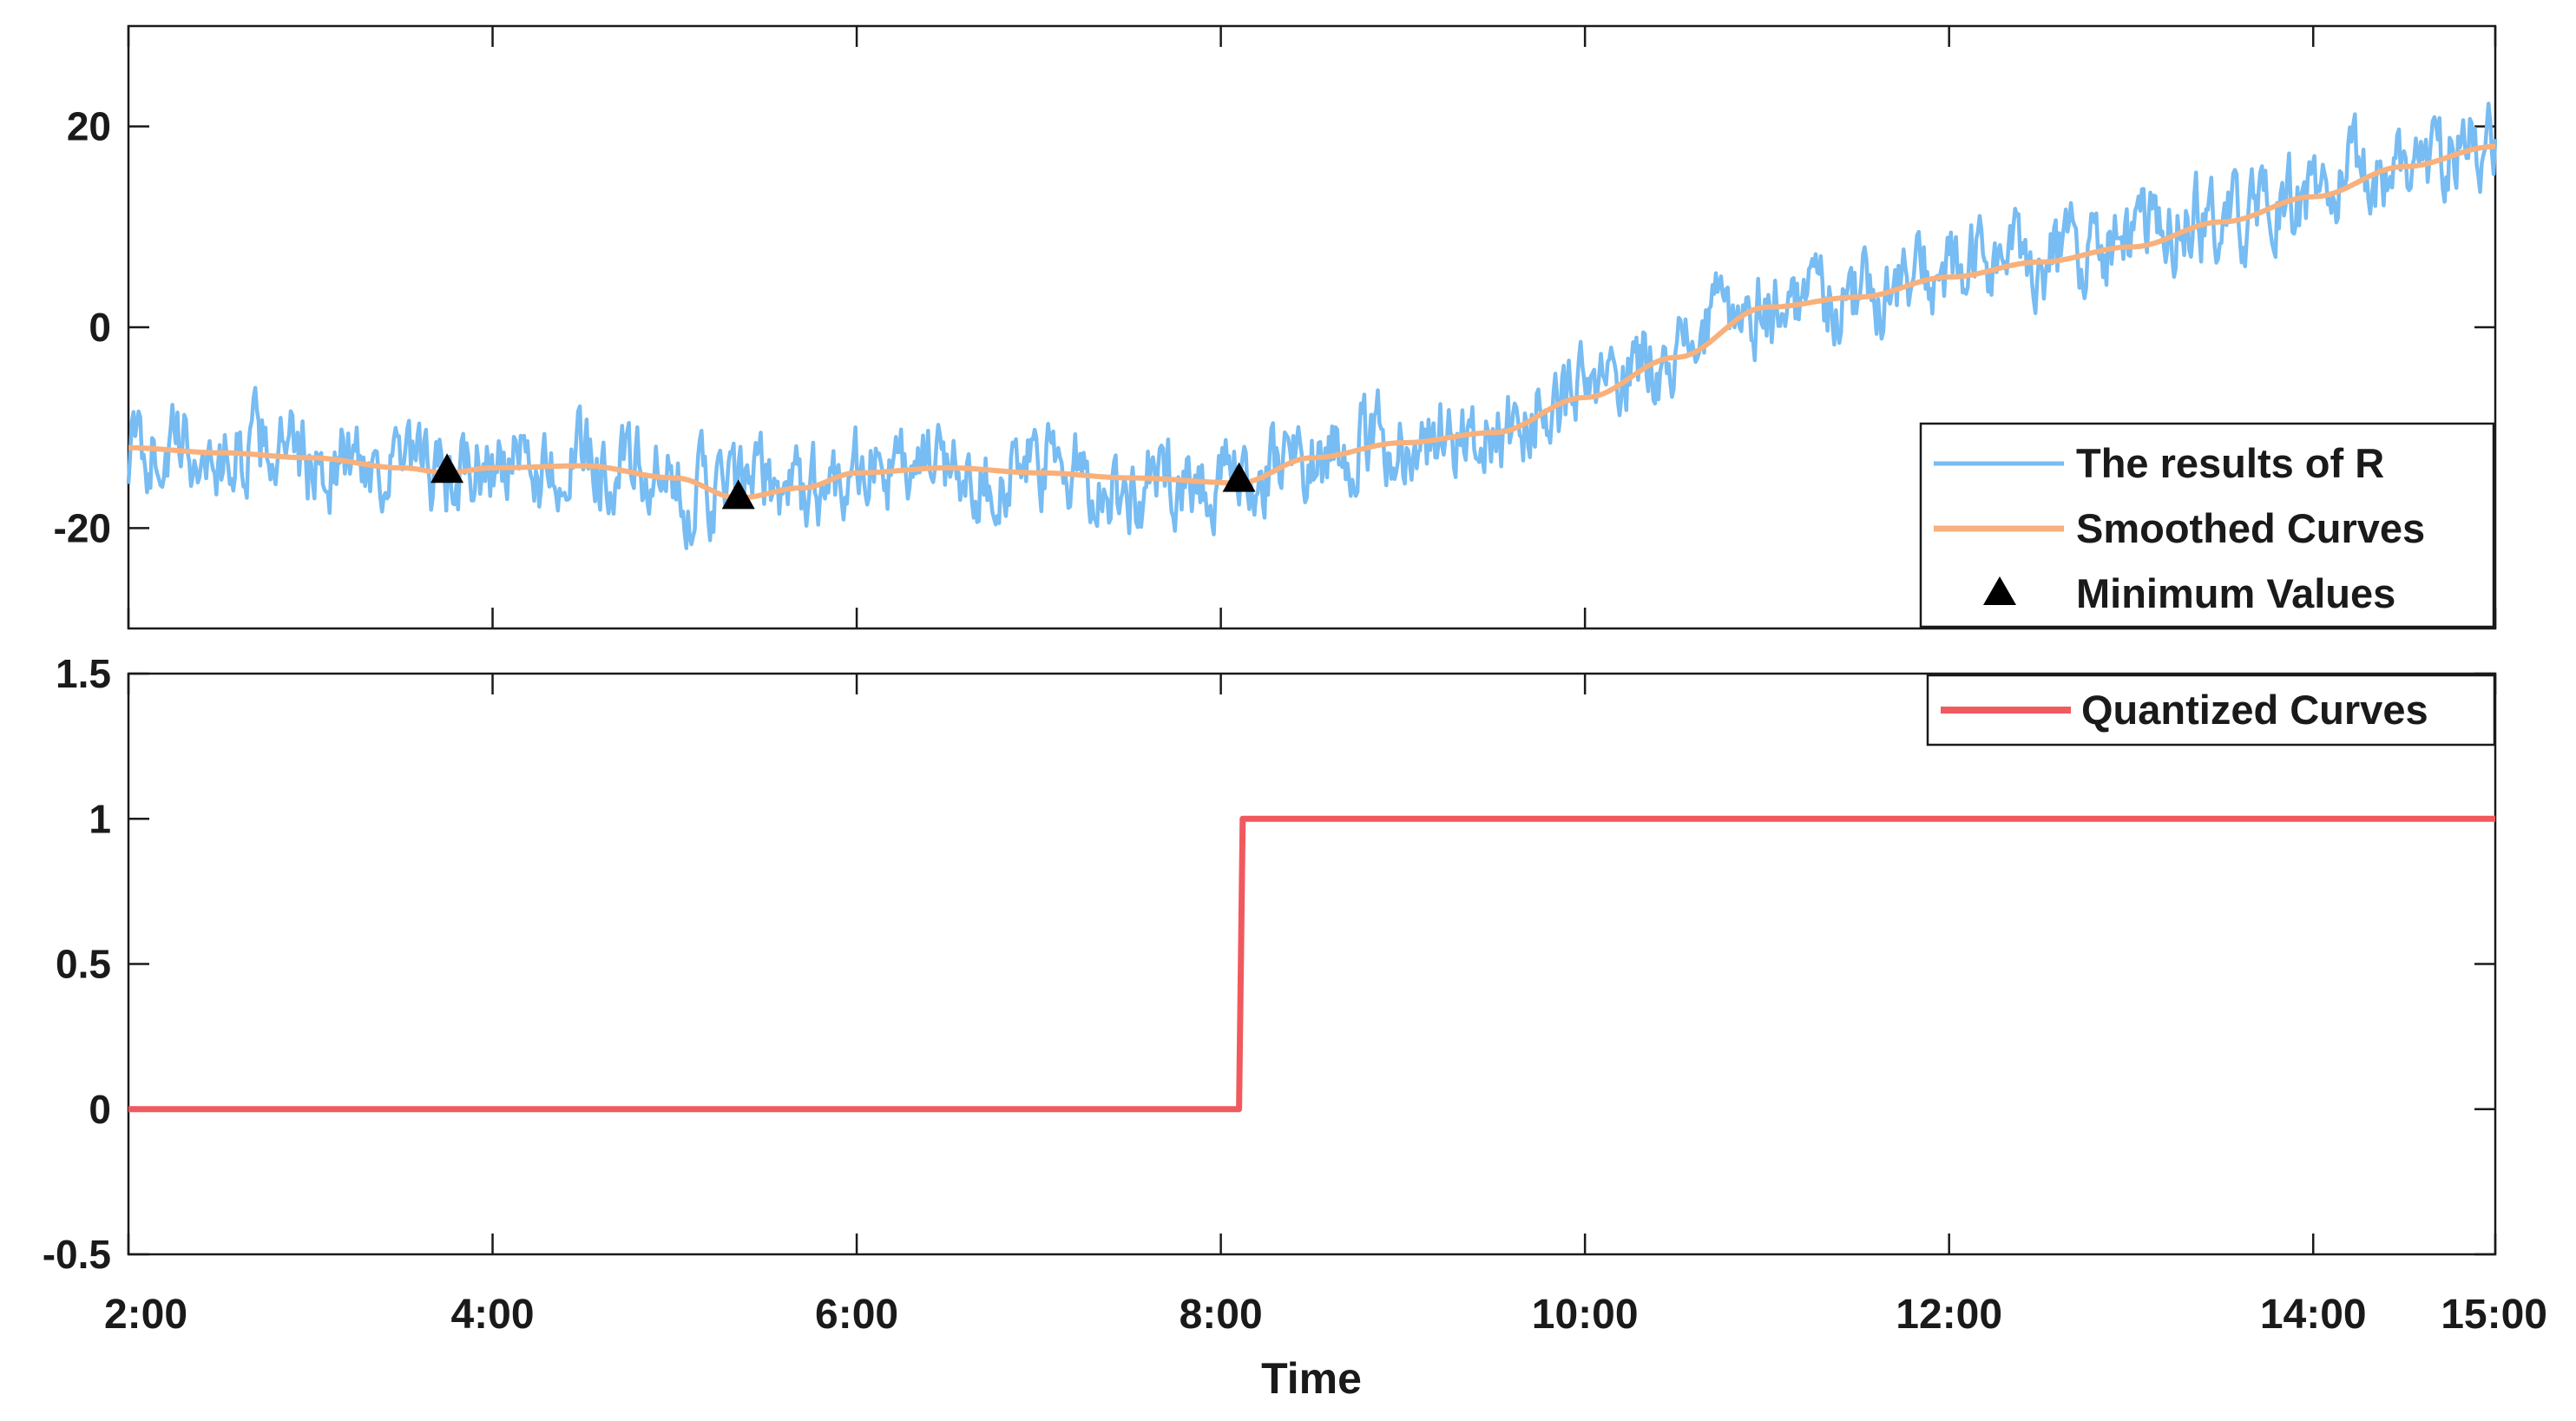  I want to click on y-tick-label: -0.5, so click(77, 1255).